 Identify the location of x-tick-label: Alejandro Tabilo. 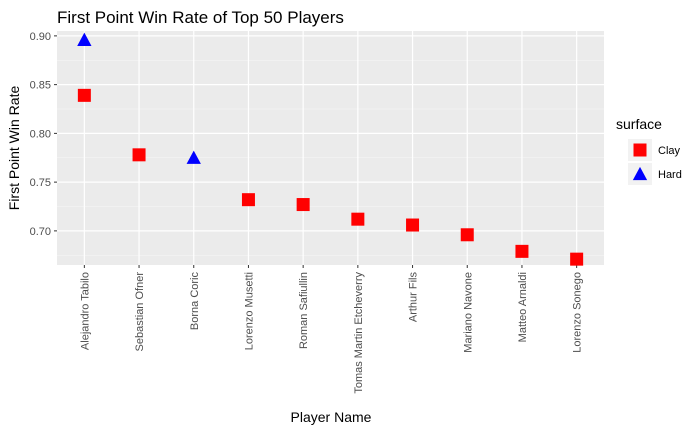
(85, 311).